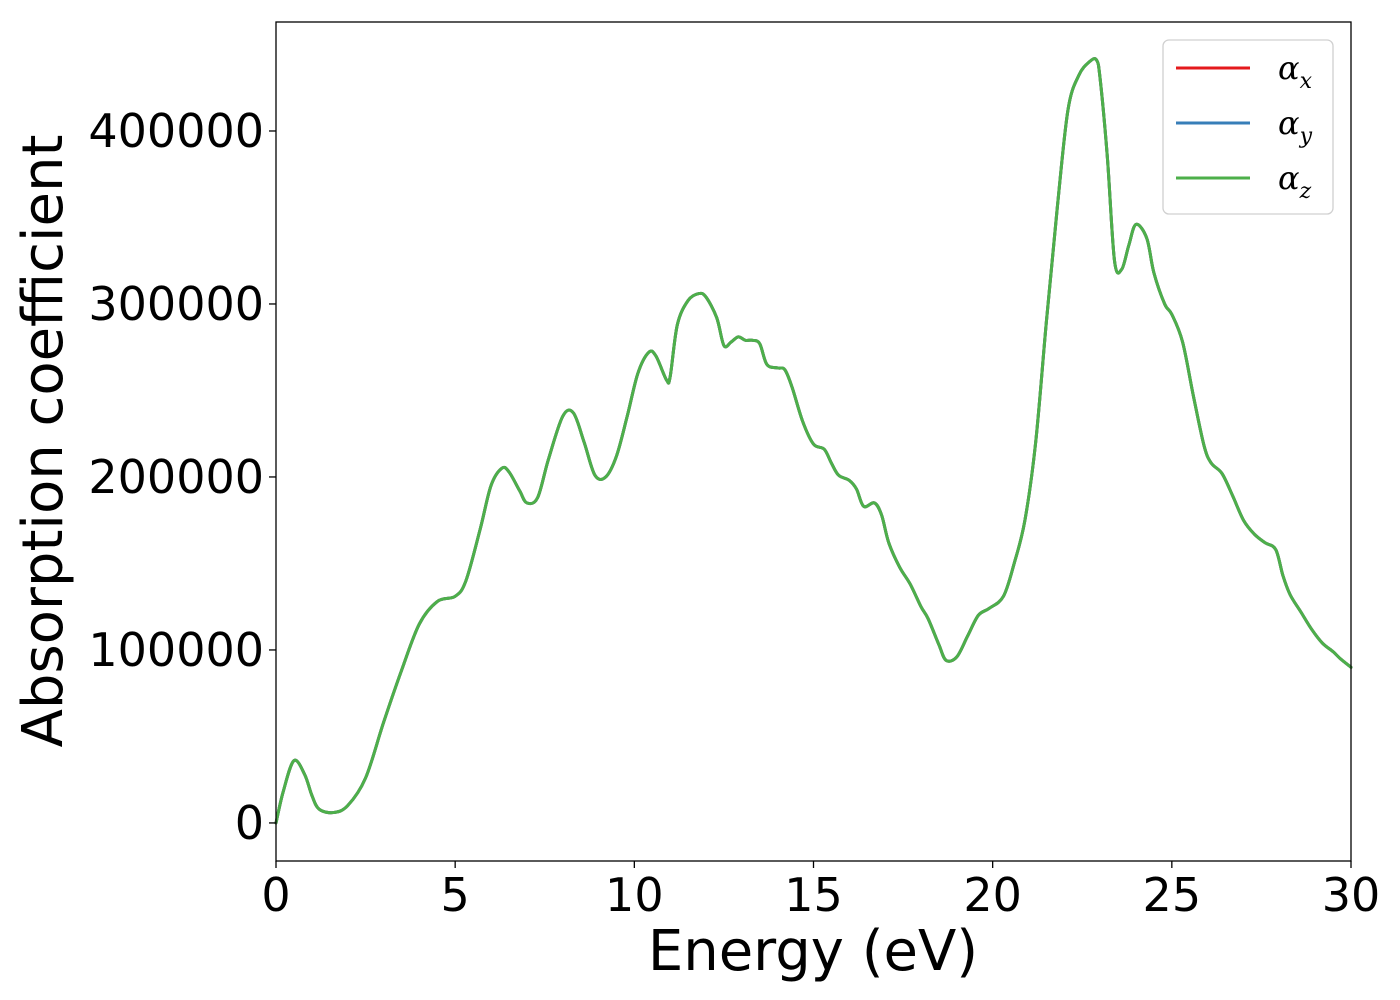 The image size is (1400, 1000). I want to click on legend: αx αy αz, so click(1248, 127).